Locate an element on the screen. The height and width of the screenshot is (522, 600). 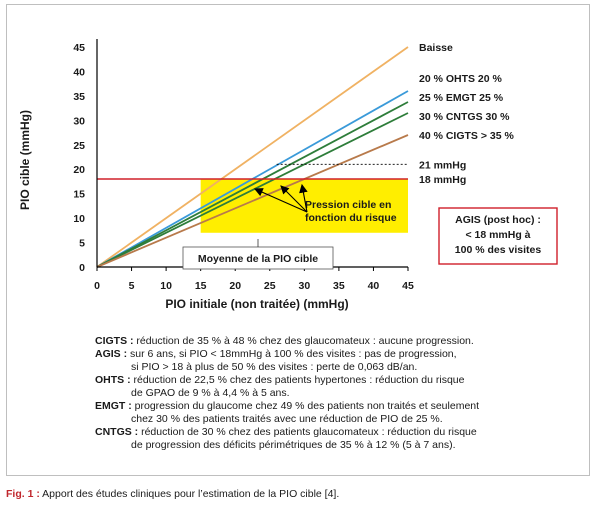
agis-box is located at coordinates (498, 236).